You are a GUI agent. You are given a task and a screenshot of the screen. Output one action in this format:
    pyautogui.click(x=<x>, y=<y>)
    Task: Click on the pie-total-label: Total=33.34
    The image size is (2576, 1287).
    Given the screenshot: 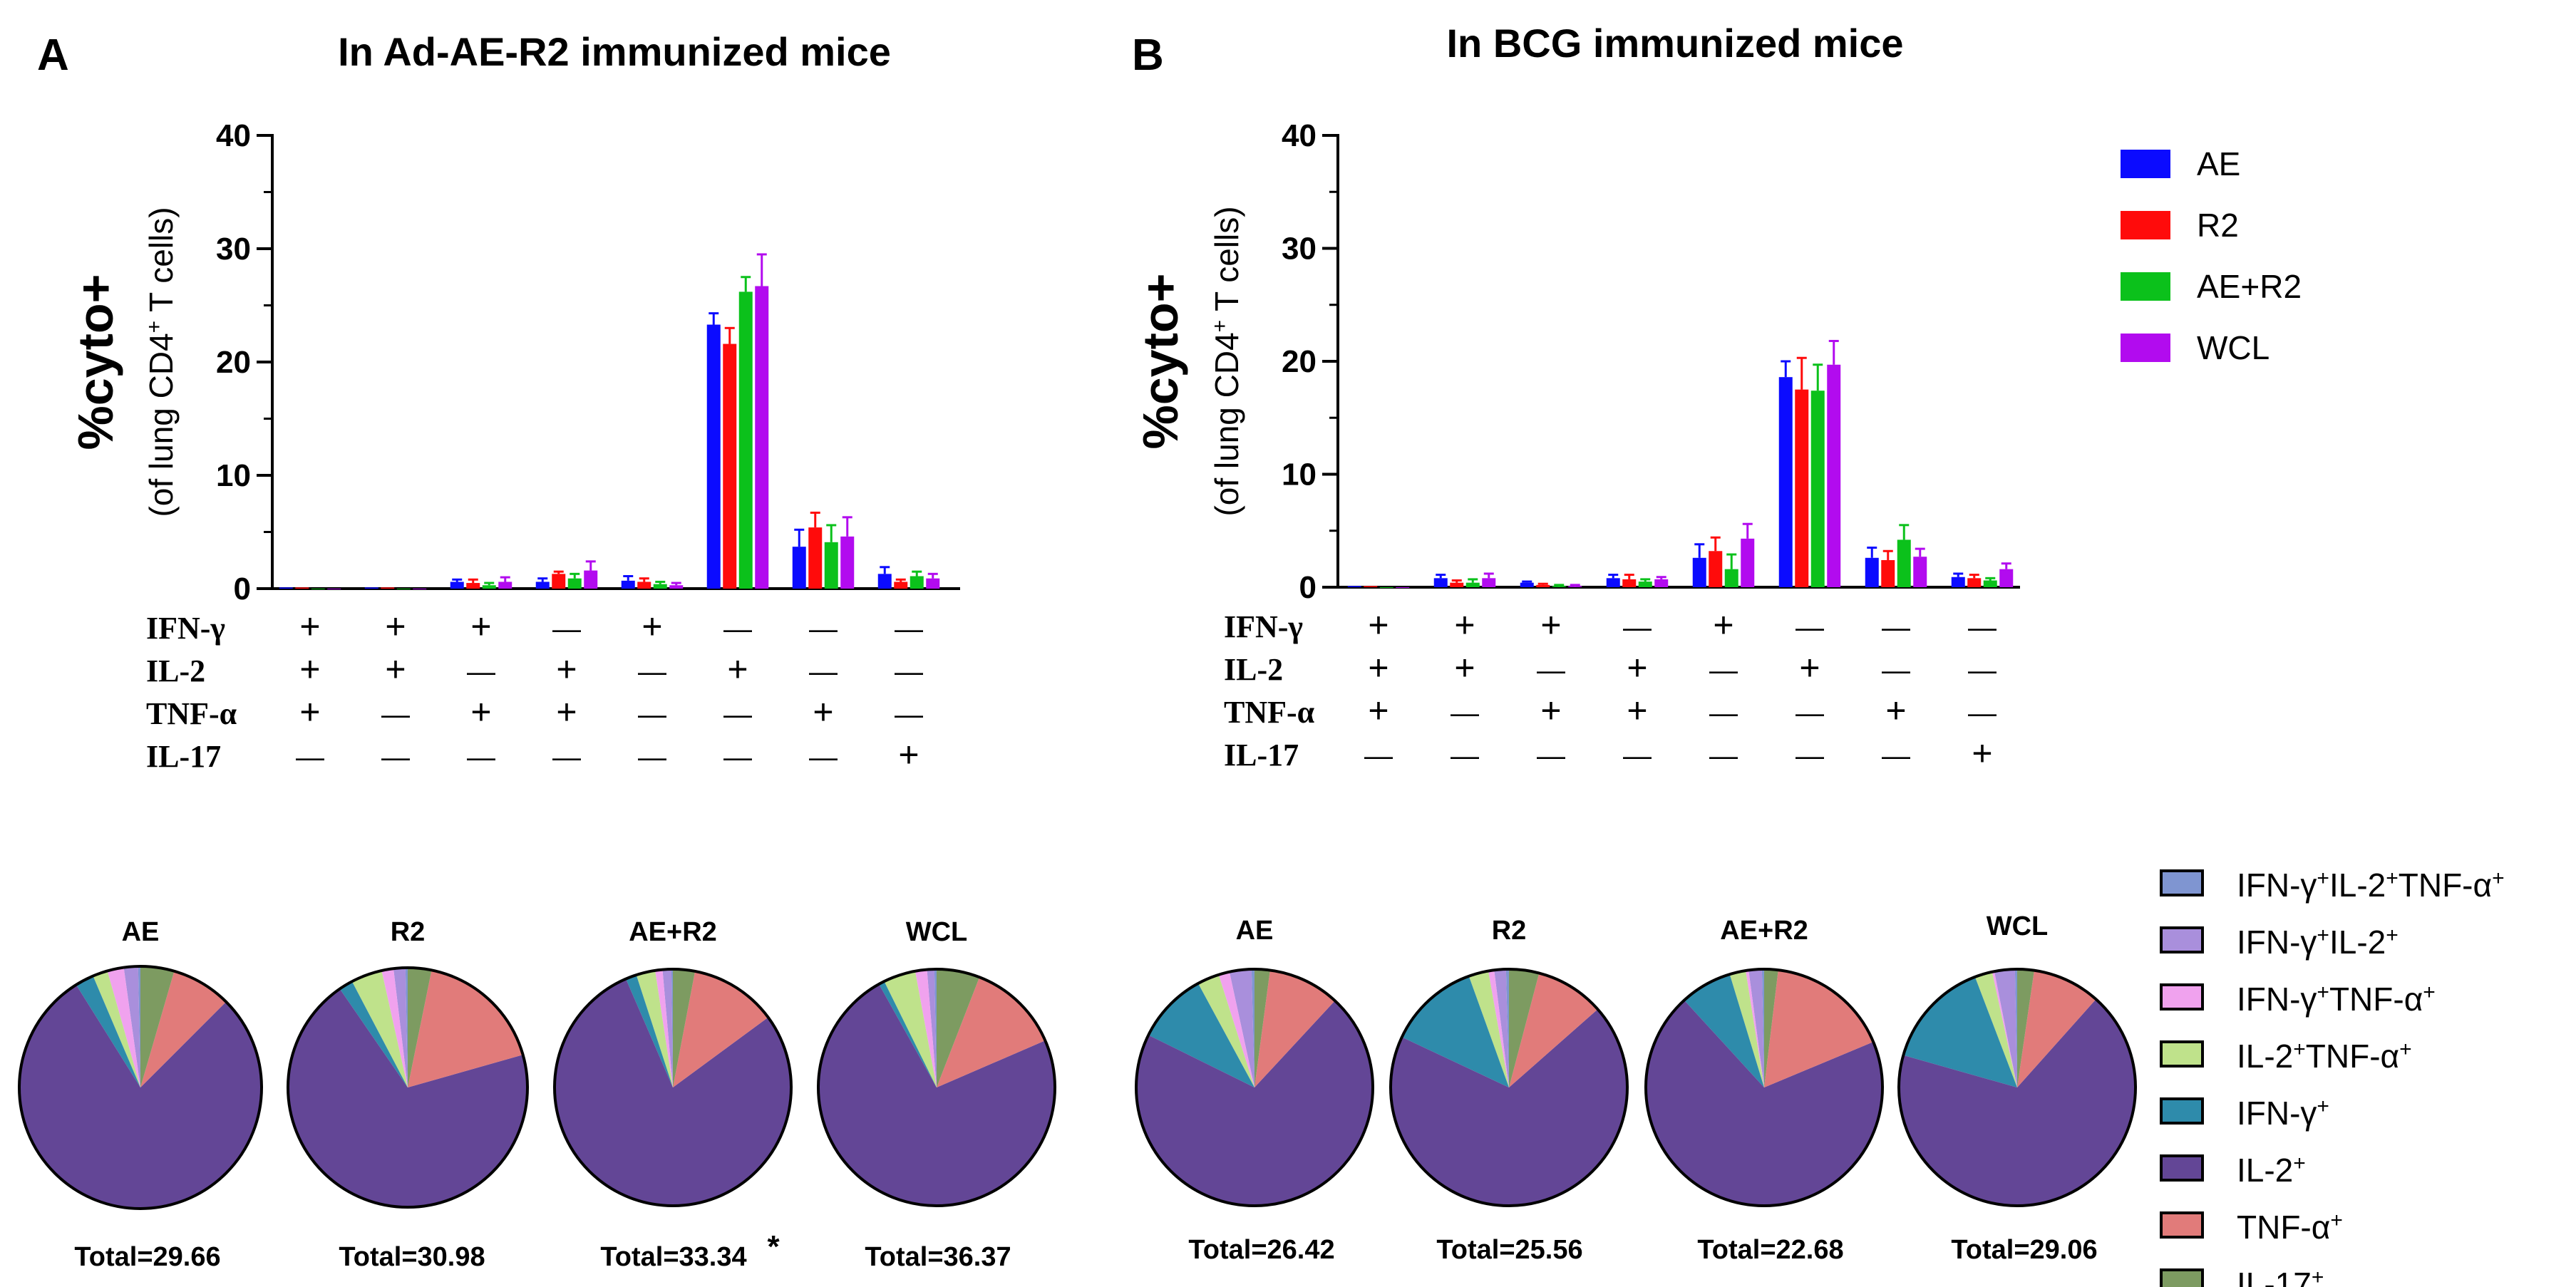 What is the action you would take?
    pyautogui.click(x=673, y=1257)
    